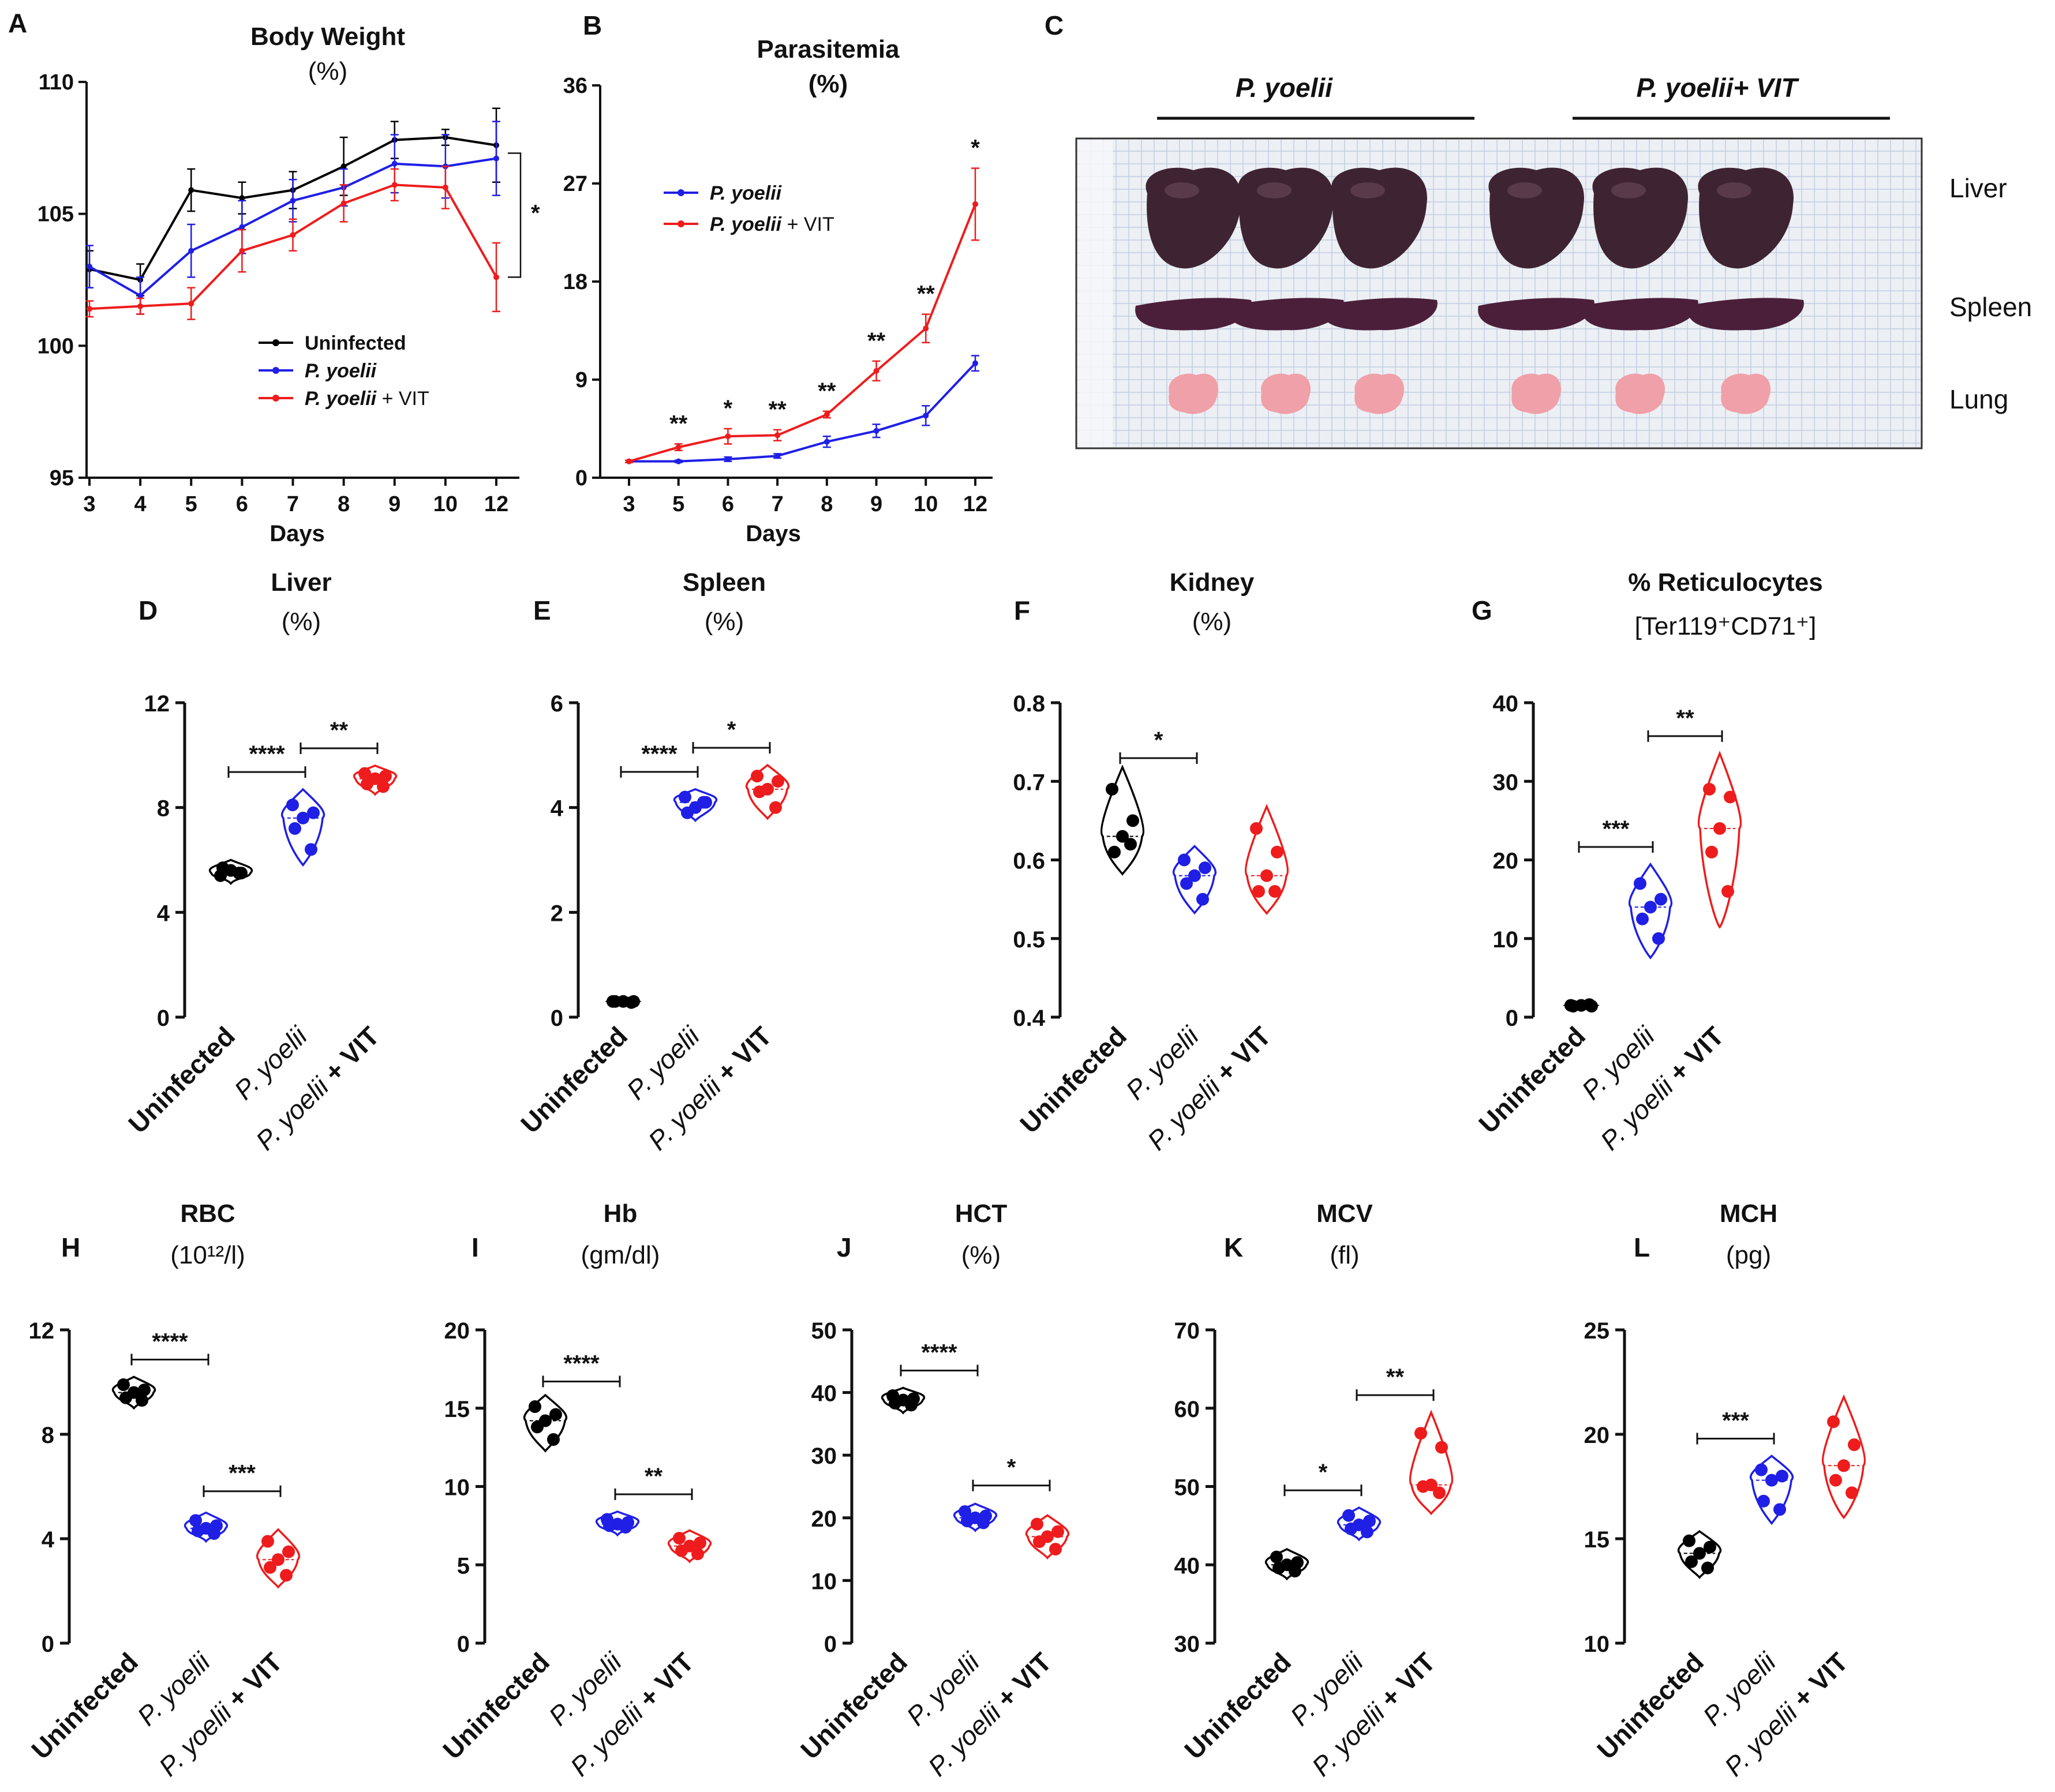 The width and height of the screenshot is (2055, 1792). Describe the element at coordinates (48, 1540) in the screenshot. I see `y-tick-label: 4` at that location.